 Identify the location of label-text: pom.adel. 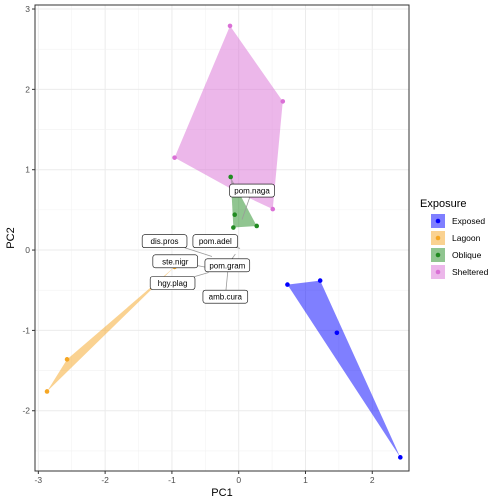
(215, 241).